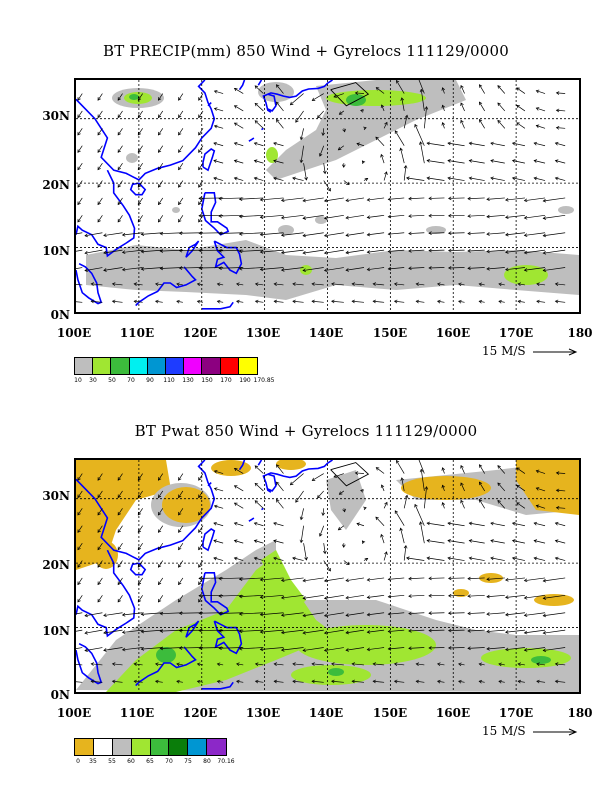  Describe the element at coordinates (306, 431) in the screenshot. I see `panel2-title: BT Pwat 850 Wind + Gyrelocs 111129/0000` at that location.